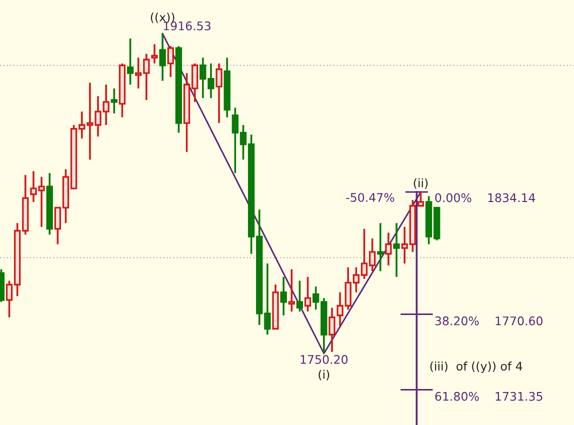  Describe the element at coordinates (162, 18) in the screenshot. I see `annotation: ((x))` at that location.